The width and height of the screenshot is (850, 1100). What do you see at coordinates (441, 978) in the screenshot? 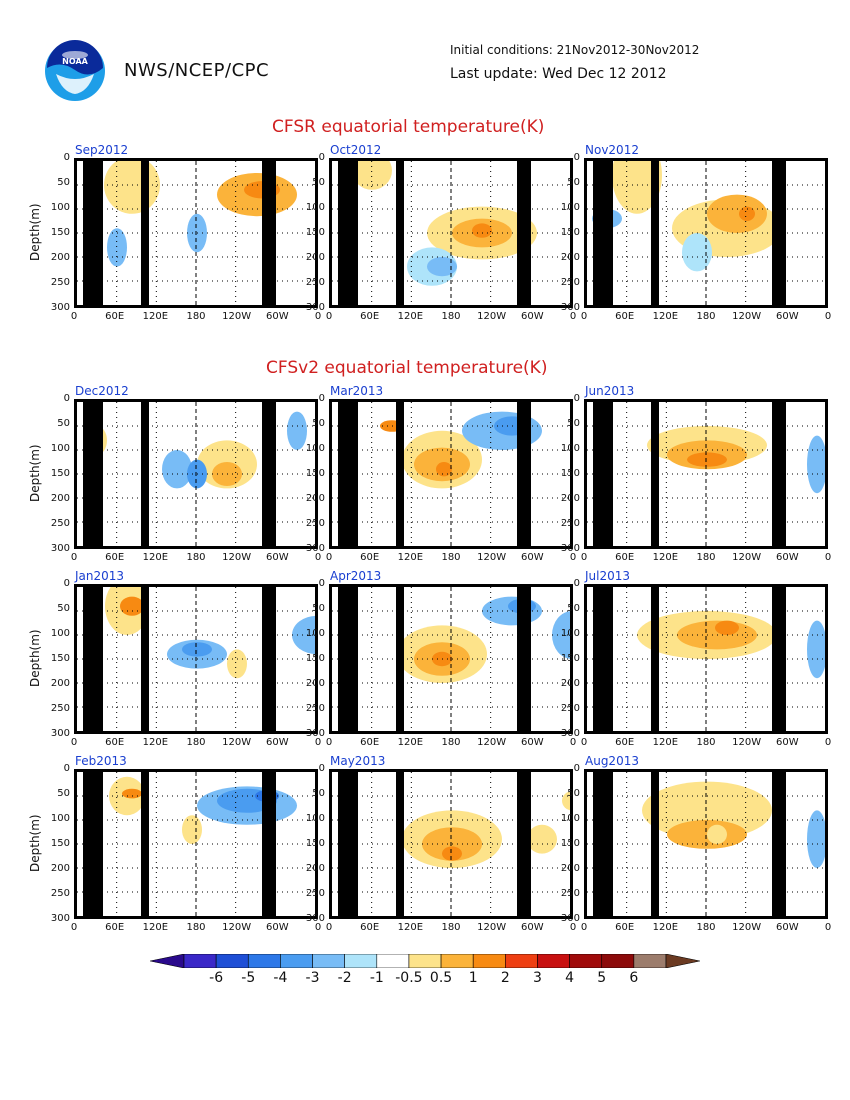
I see `colorbar-label: 0.5` at bounding box center [441, 978].